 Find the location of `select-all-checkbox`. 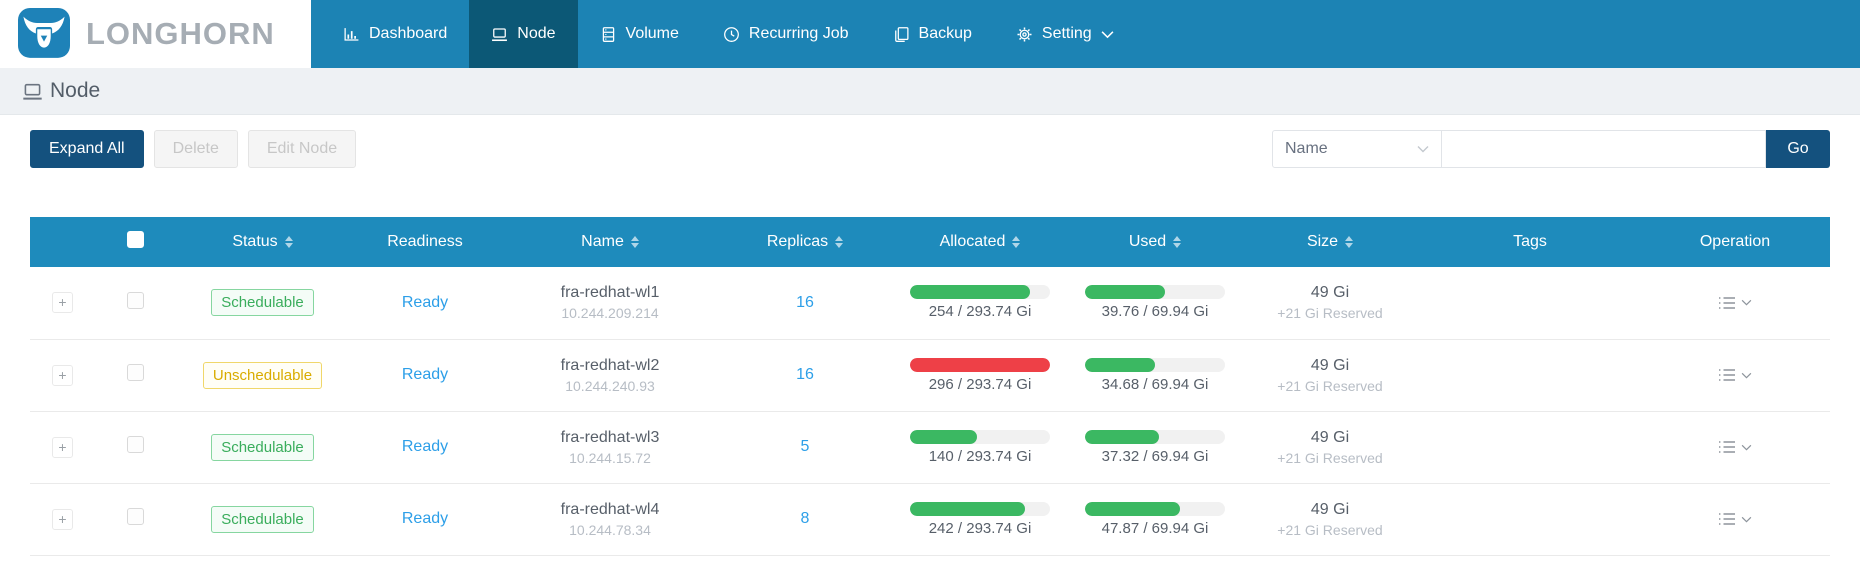

select-all-checkbox is located at coordinates (135, 239).